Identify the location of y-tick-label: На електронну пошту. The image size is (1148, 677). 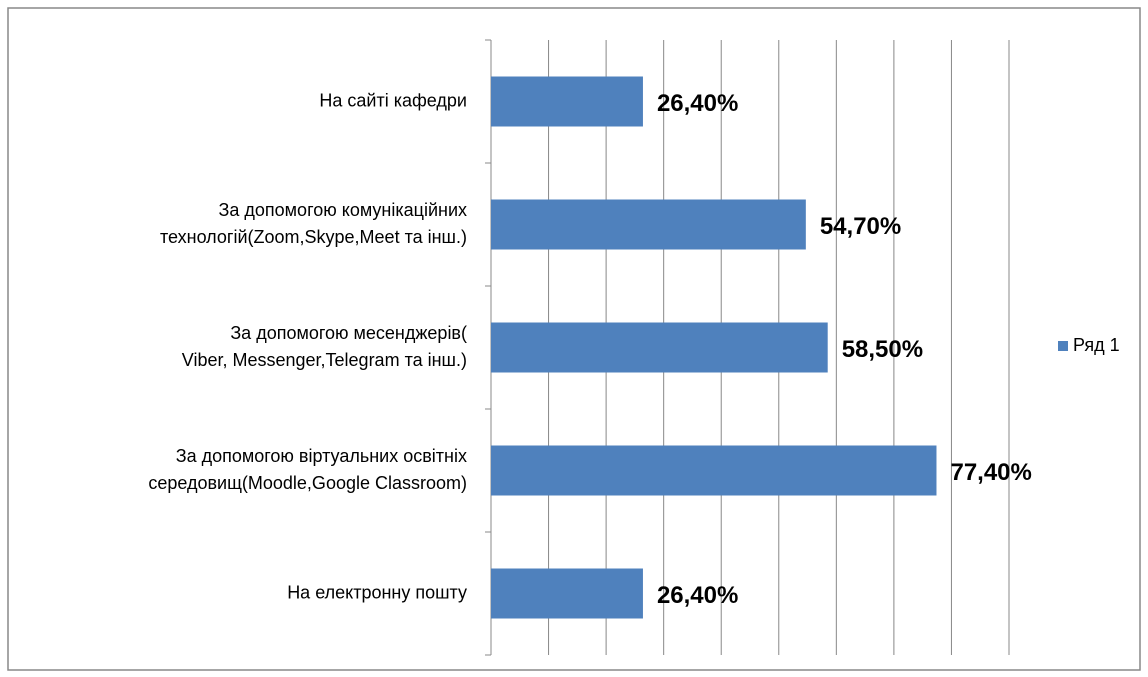
(377, 592).